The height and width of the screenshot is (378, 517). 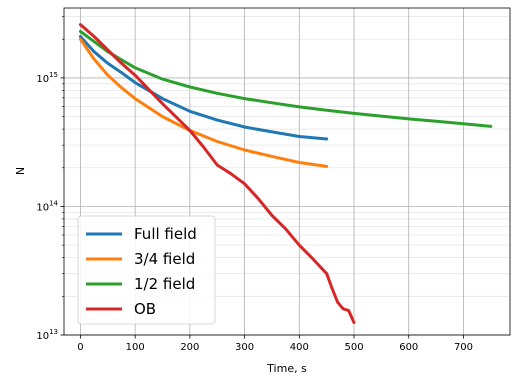 I want to click on y-tick-label: 1013, so click(x=47, y=335).